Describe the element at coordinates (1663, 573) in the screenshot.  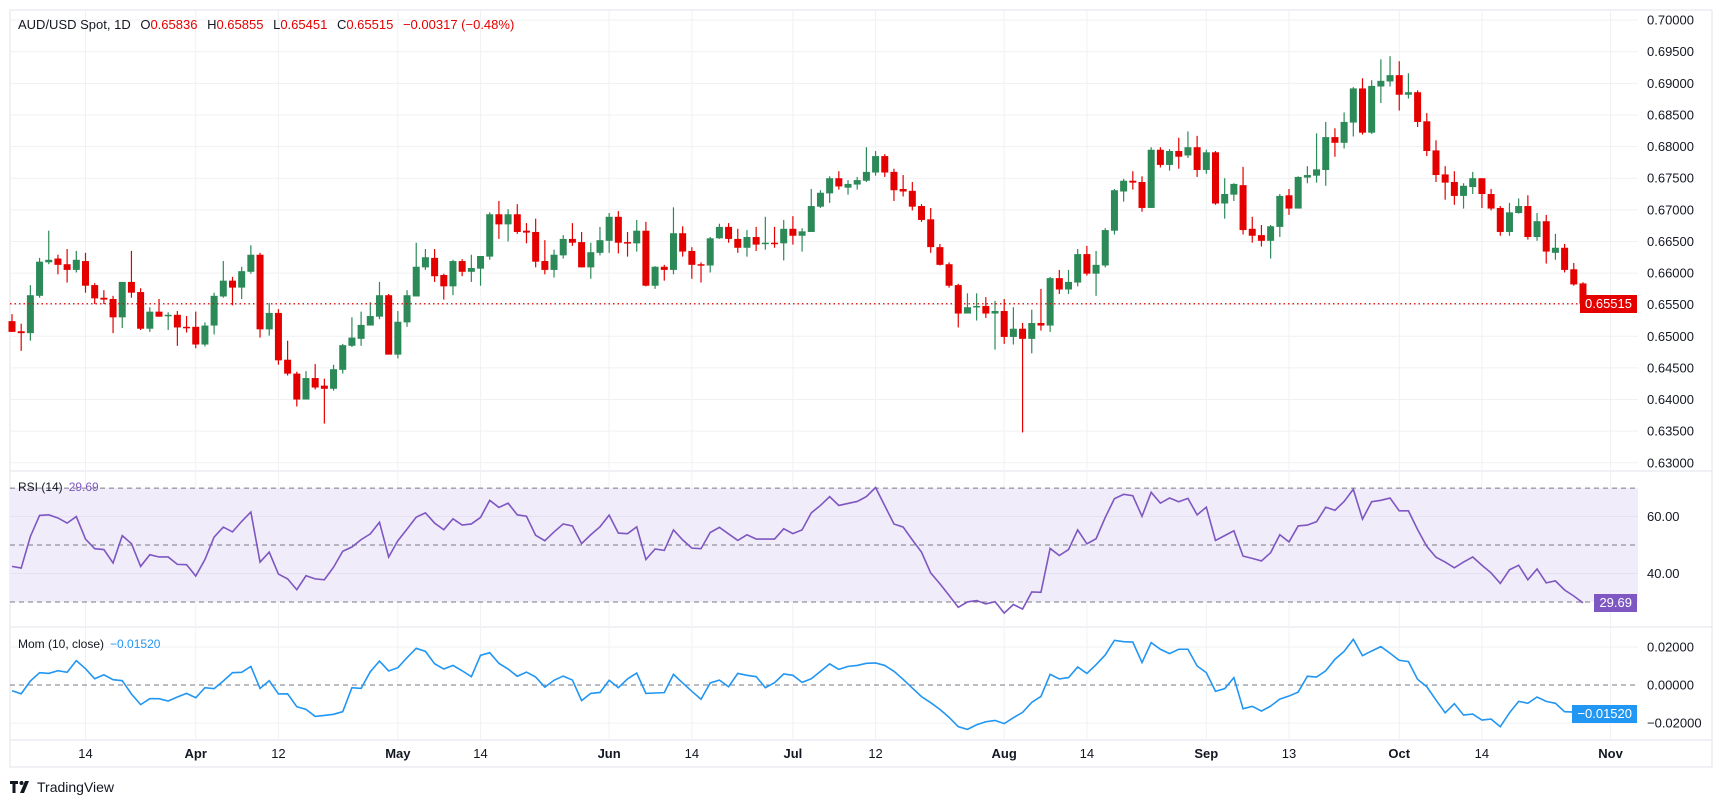
I see `rsi-axis-label: 40.00` at that location.